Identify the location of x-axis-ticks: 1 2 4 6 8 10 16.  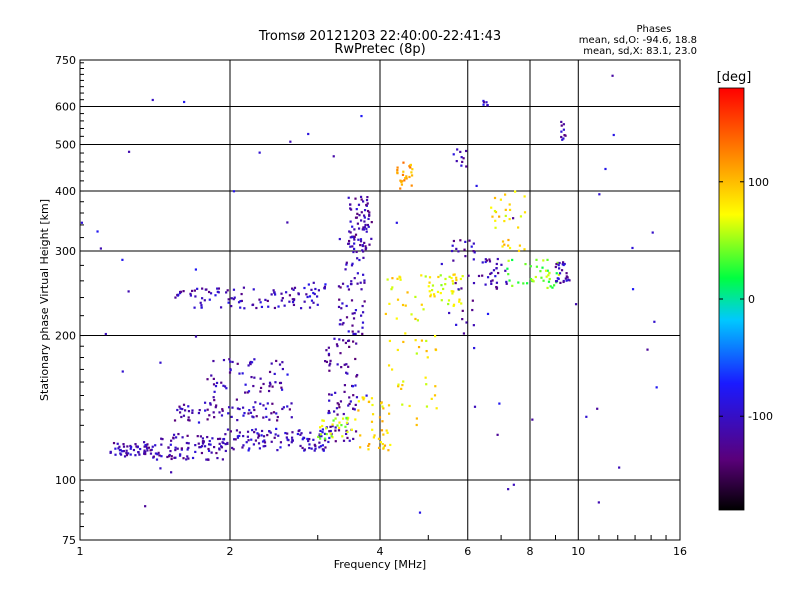
(382, 546).